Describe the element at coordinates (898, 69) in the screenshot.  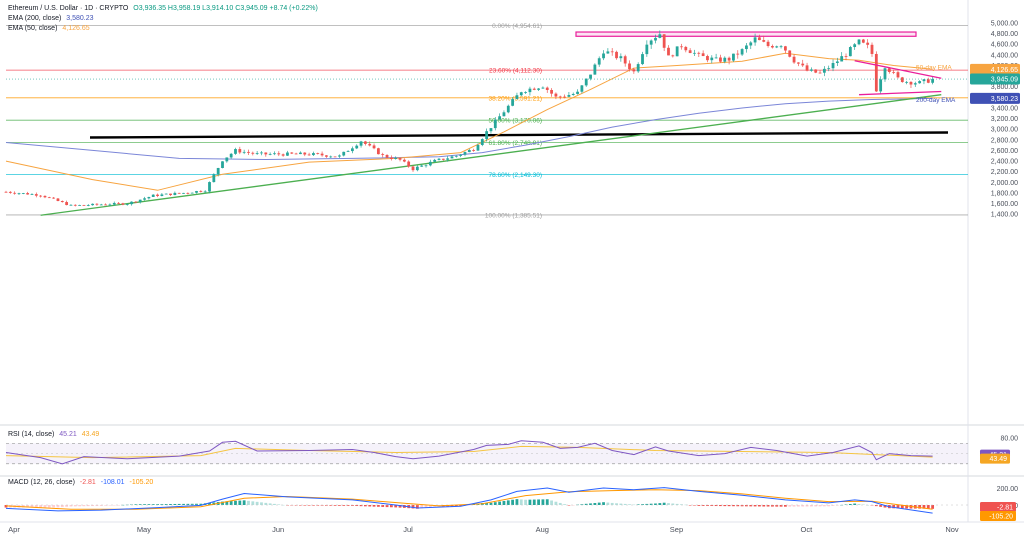
I see `triangle-upper-line` at that location.